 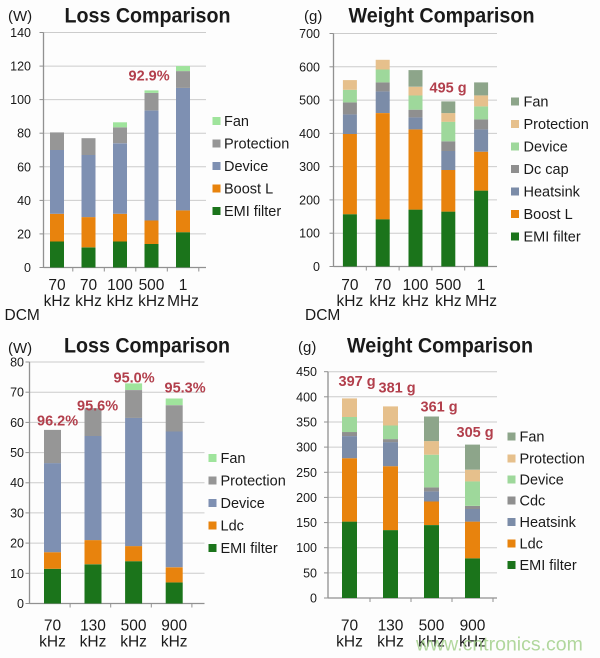 What do you see at coordinates (439, 408) in the screenshot?
I see `svg-text: 361 g` at bounding box center [439, 408].